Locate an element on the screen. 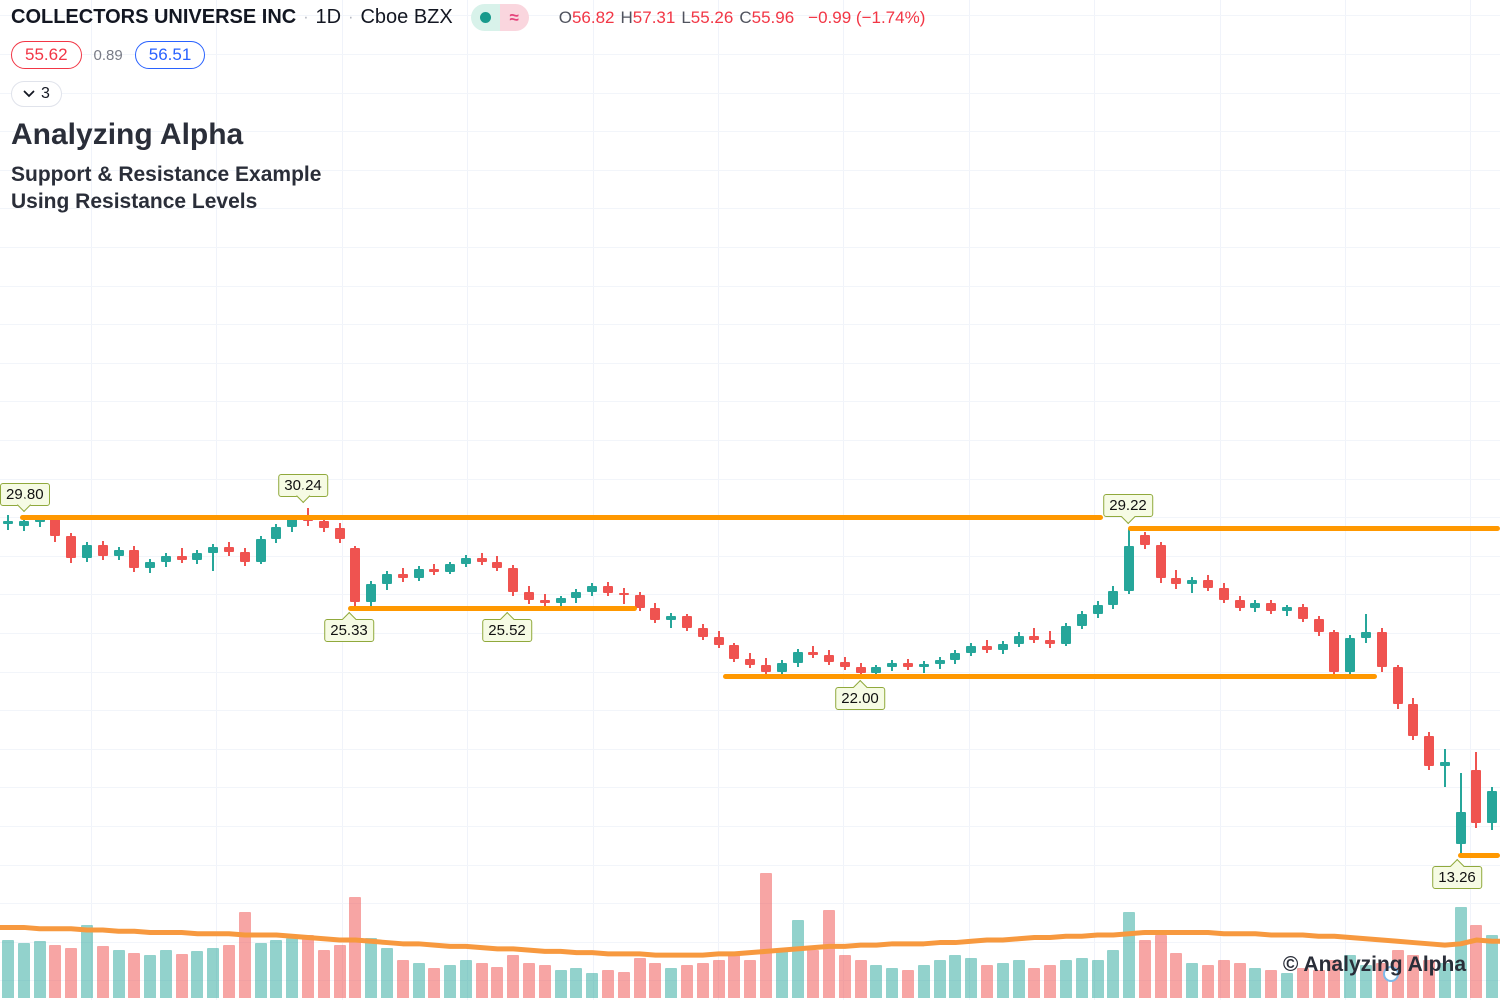  low-price-badge: 55.62 is located at coordinates (46, 55).